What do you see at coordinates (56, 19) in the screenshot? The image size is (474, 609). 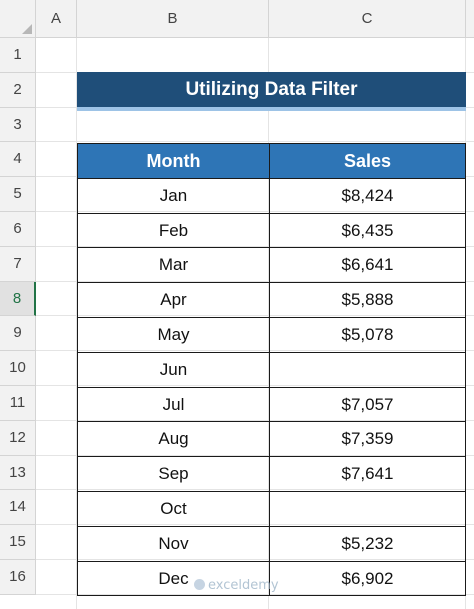 I see `column-header-a: A` at bounding box center [56, 19].